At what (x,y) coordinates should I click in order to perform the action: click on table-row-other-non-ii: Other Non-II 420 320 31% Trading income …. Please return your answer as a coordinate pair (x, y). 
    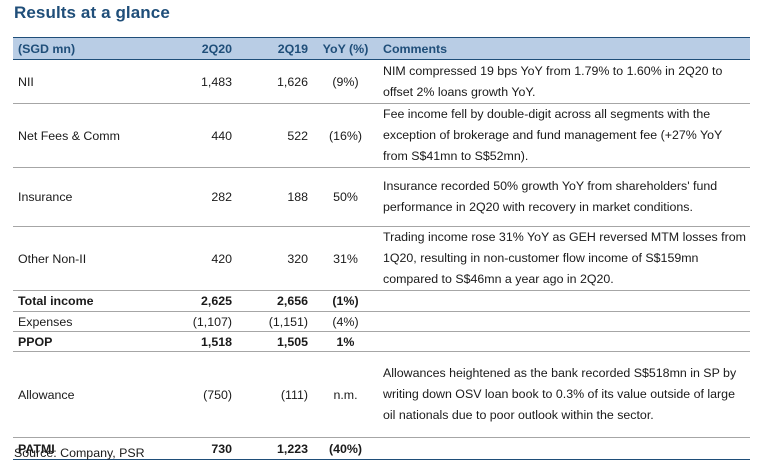
    Looking at the image, I should click on (381, 259).